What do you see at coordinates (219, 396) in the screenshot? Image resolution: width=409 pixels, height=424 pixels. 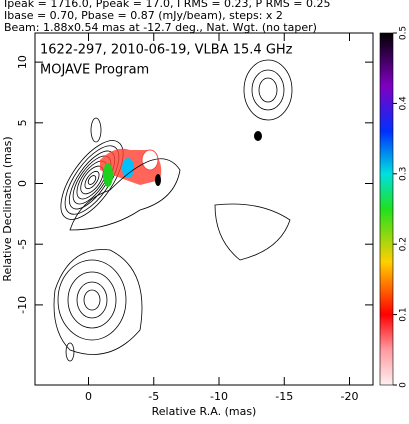 I see `x-tick-label: -10` at bounding box center [219, 396].